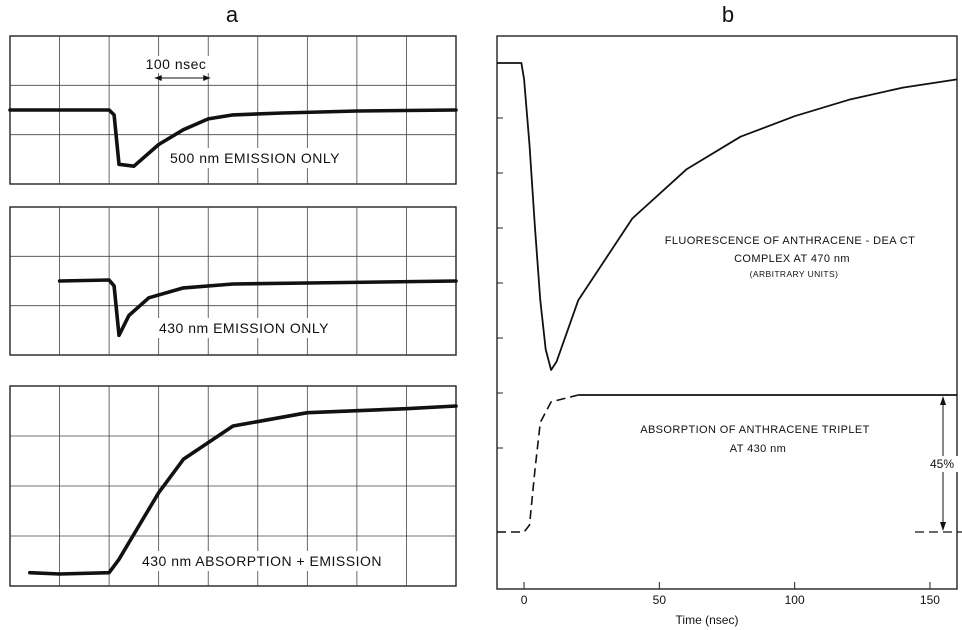  What do you see at coordinates (790, 241) in the screenshot?
I see `fluorescence-label-line1: FLUORESCENCE OF ANTHRACENE - DEA CT` at bounding box center [790, 241].